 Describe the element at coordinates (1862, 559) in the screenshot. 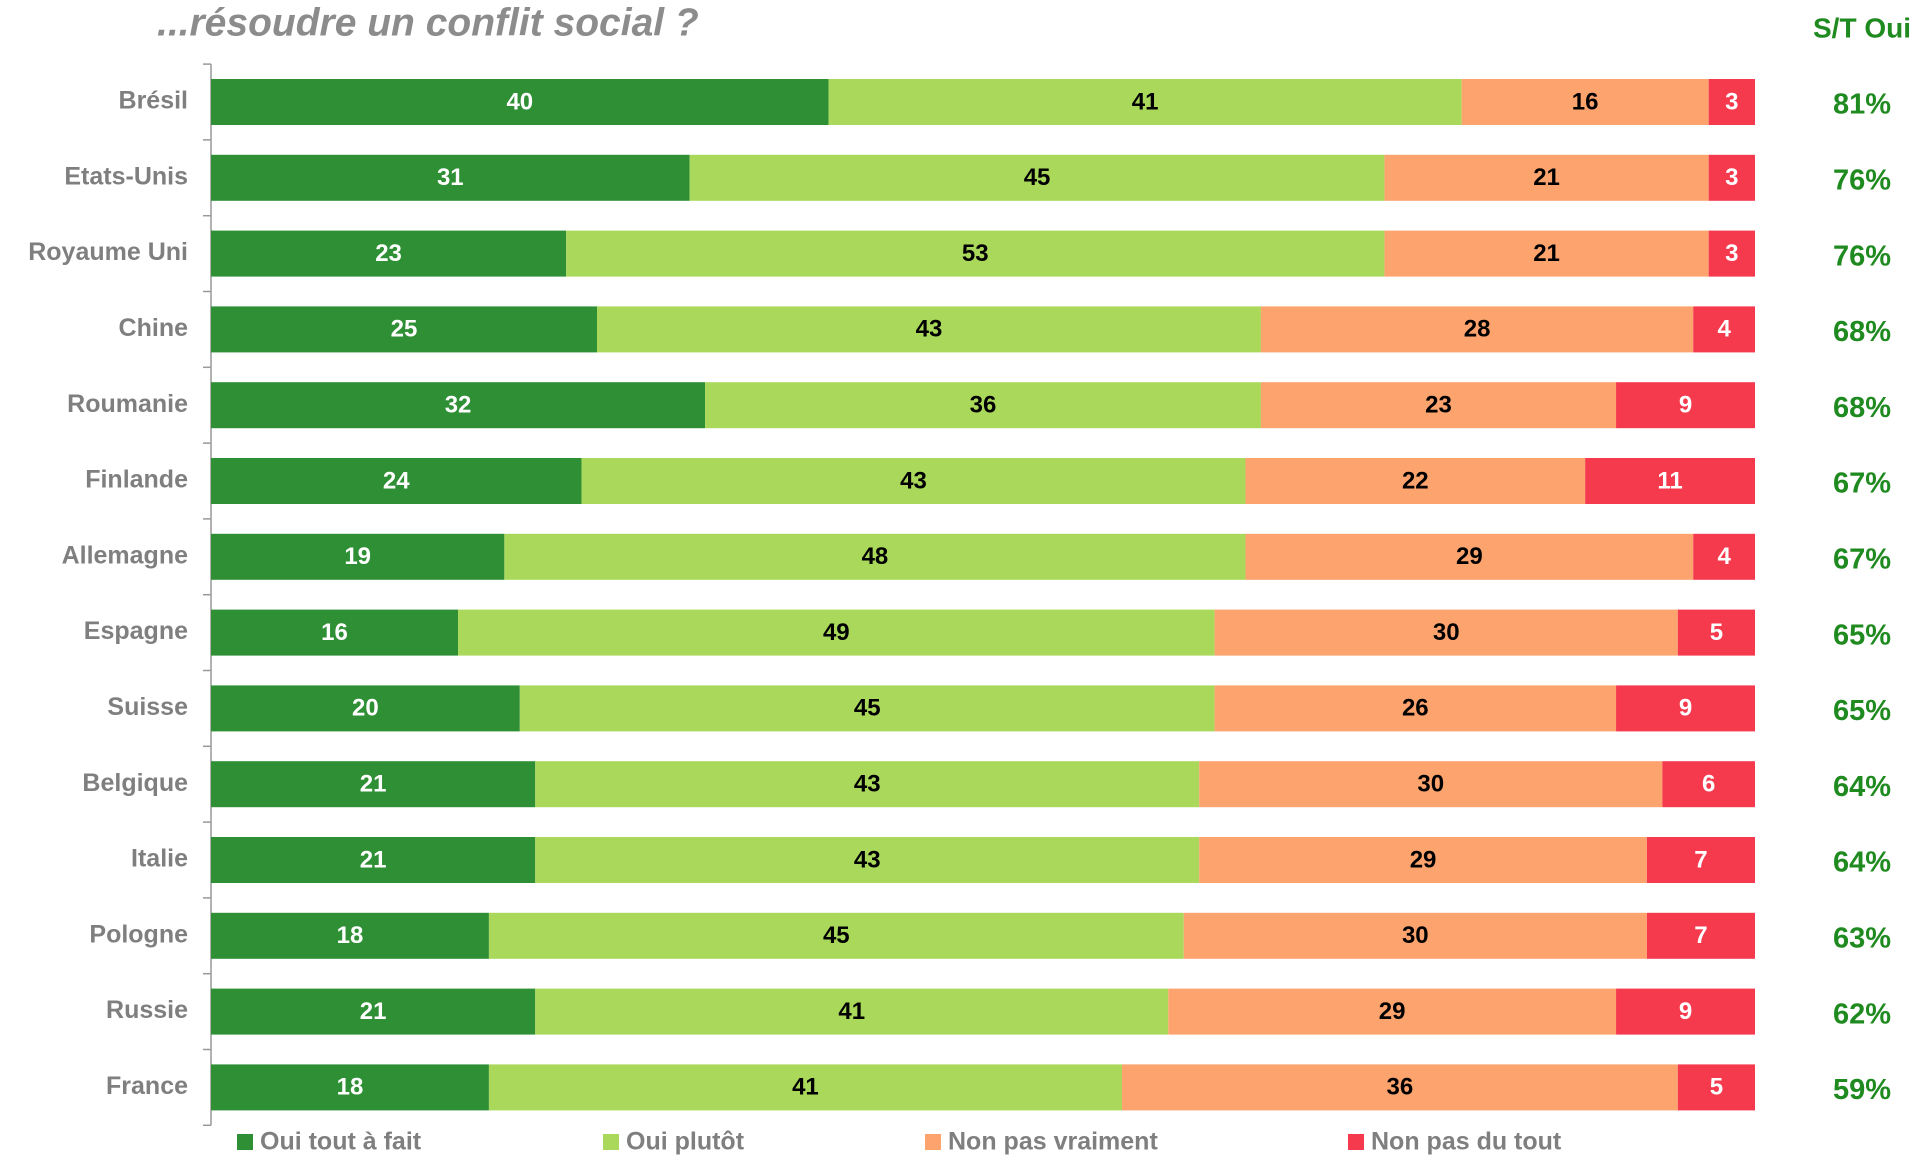

I see `subtotal-label: 67%` at that location.